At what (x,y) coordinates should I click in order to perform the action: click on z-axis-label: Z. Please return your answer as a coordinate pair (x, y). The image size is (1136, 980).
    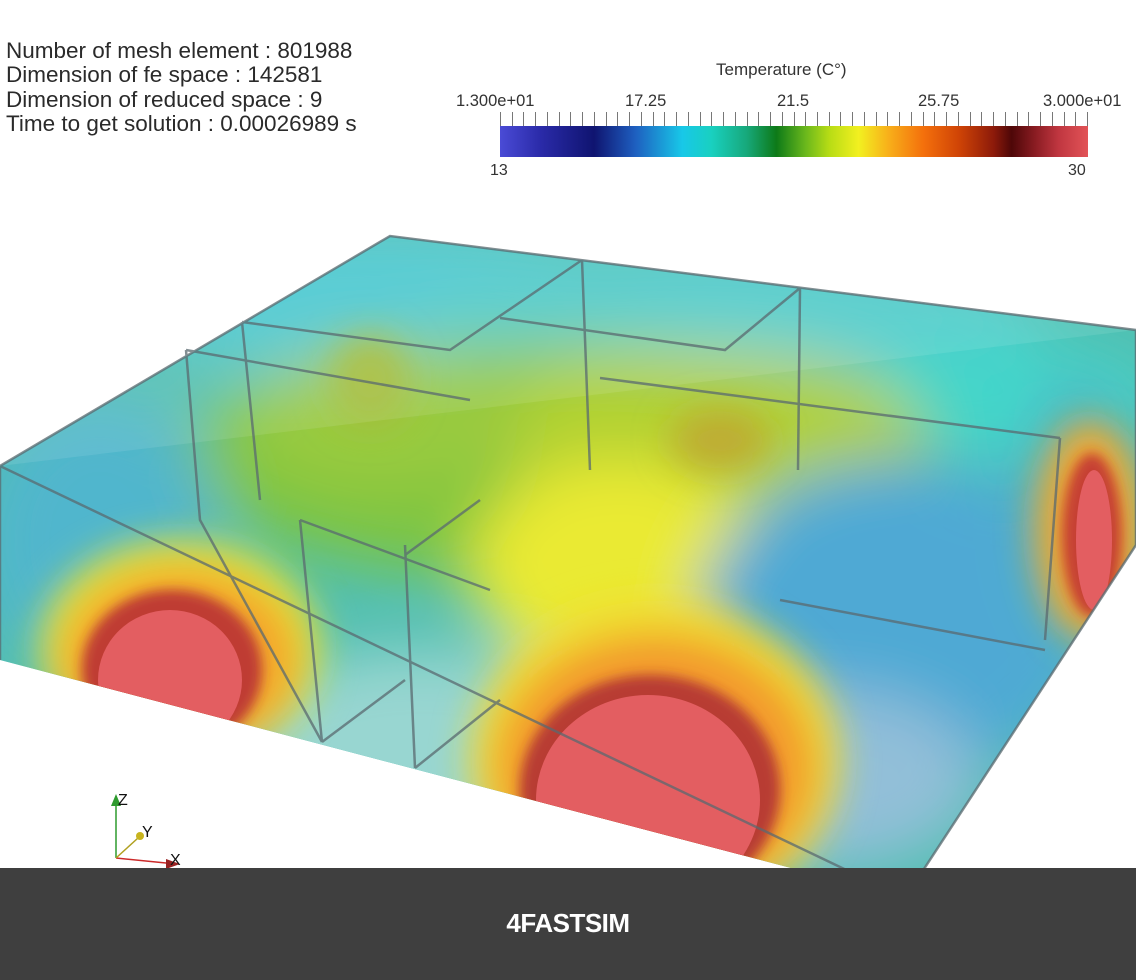
    Looking at the image, I should click on (123, 800).